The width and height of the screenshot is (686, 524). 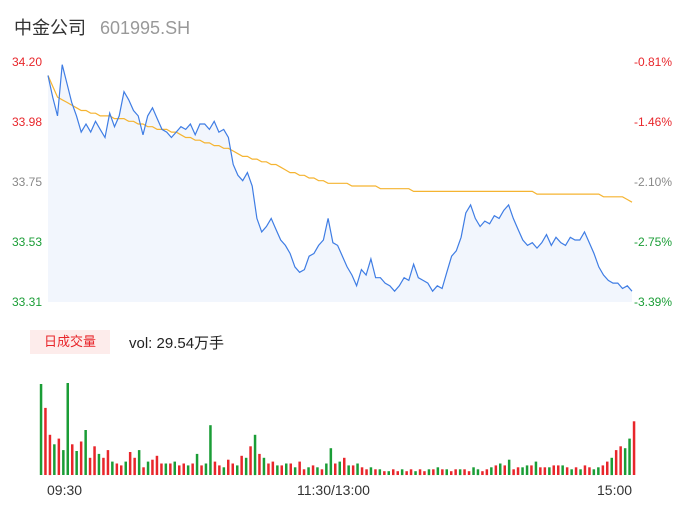 What do you see at coordinates (652, 62) in the screenshot?
I see `pct-tick-label: -0.81%` at bounding box center [652, 62].